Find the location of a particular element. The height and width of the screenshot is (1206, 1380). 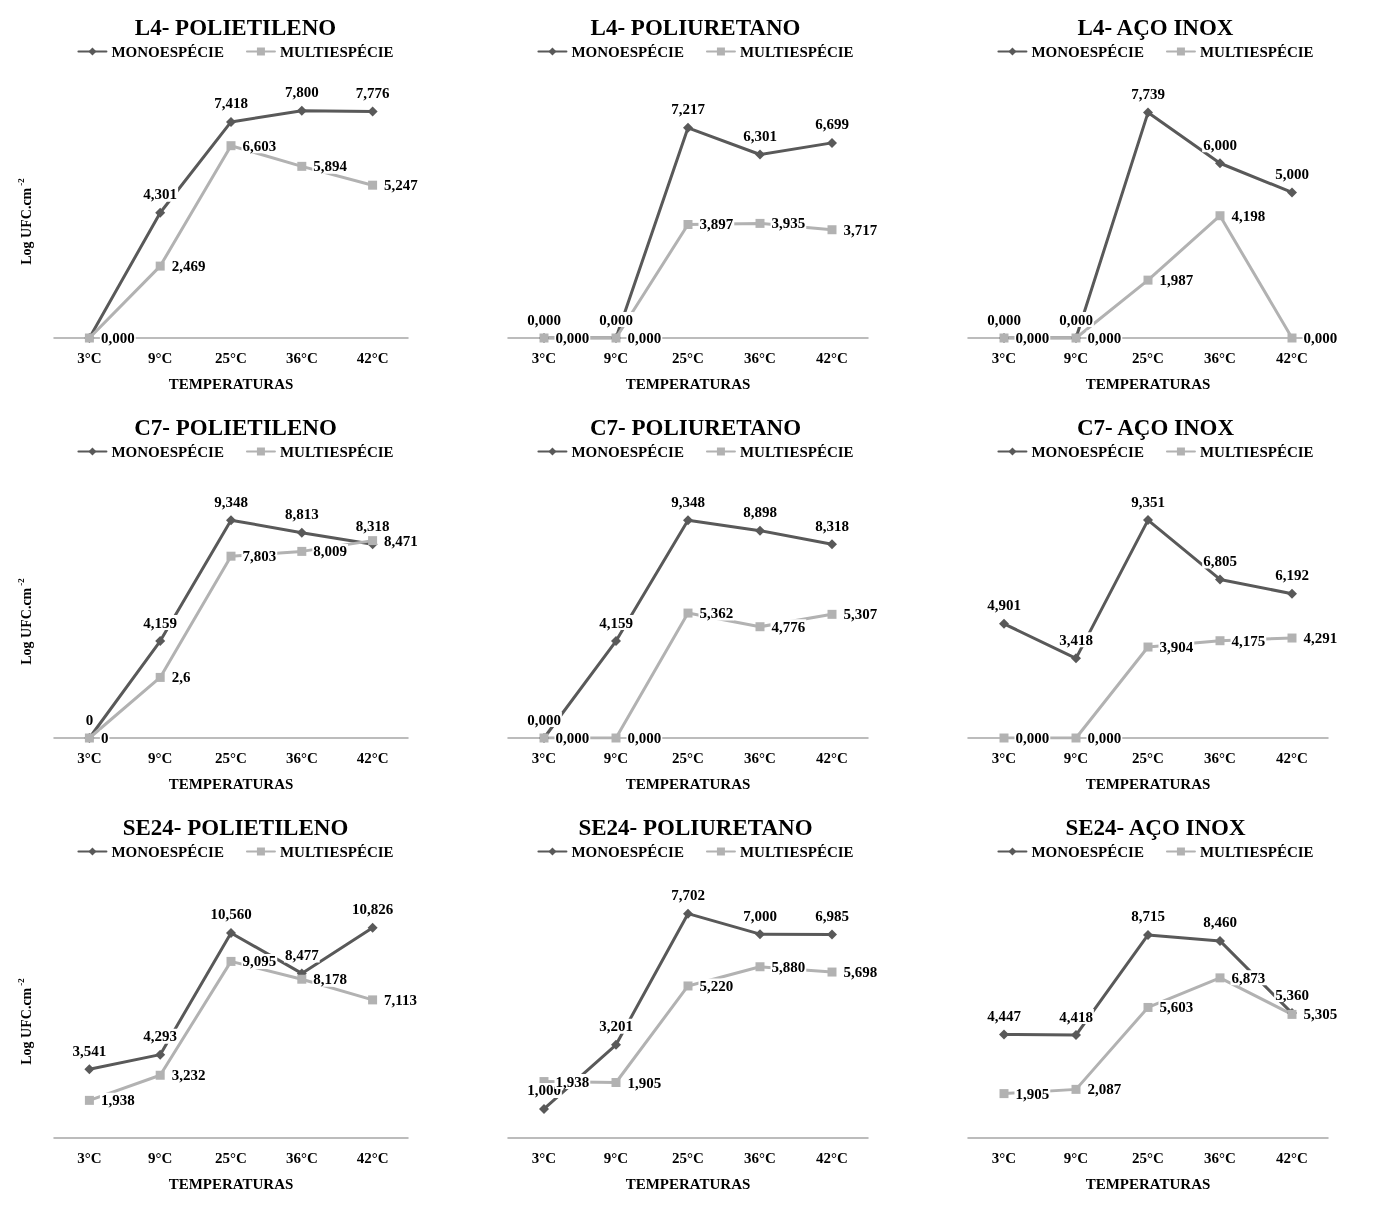

data-label: 5,247 is located at coordinates (401, 185).